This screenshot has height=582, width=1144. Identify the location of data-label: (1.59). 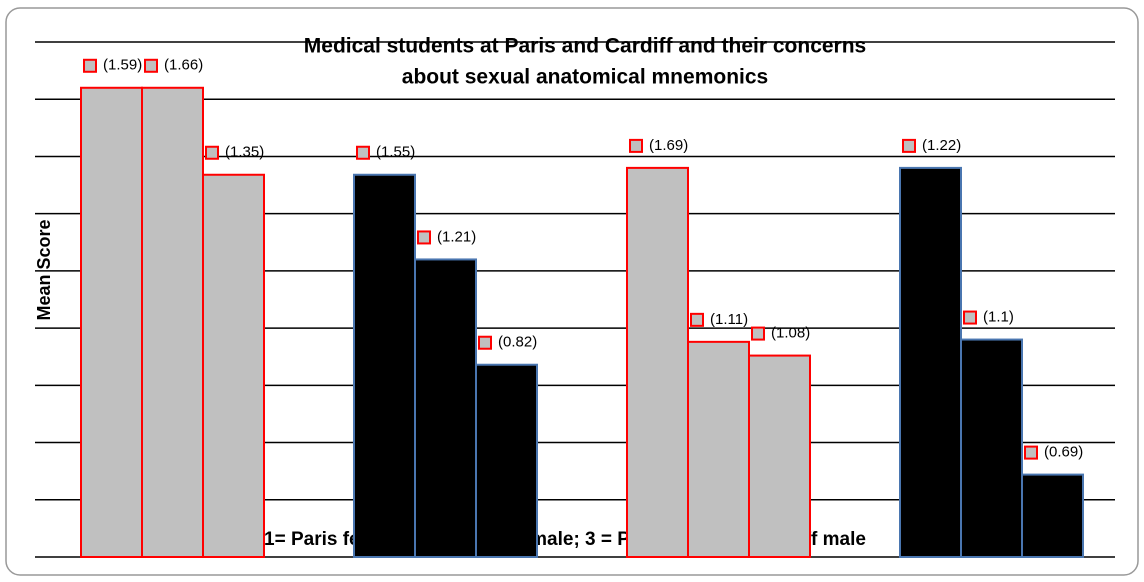
(122, 65).